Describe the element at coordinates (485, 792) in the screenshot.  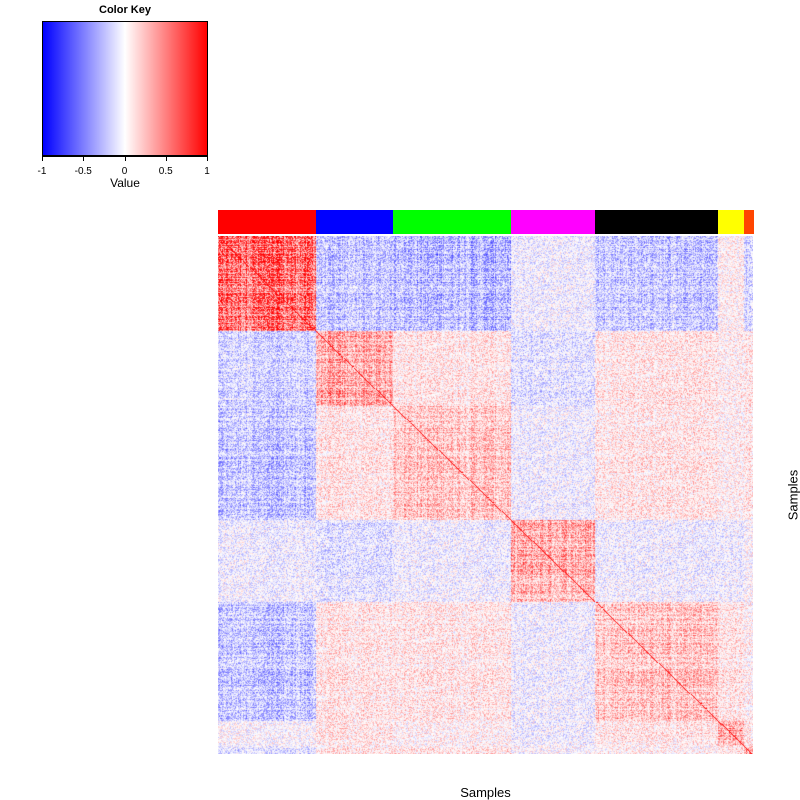
I see `x-axis-label: Samples` at that location.